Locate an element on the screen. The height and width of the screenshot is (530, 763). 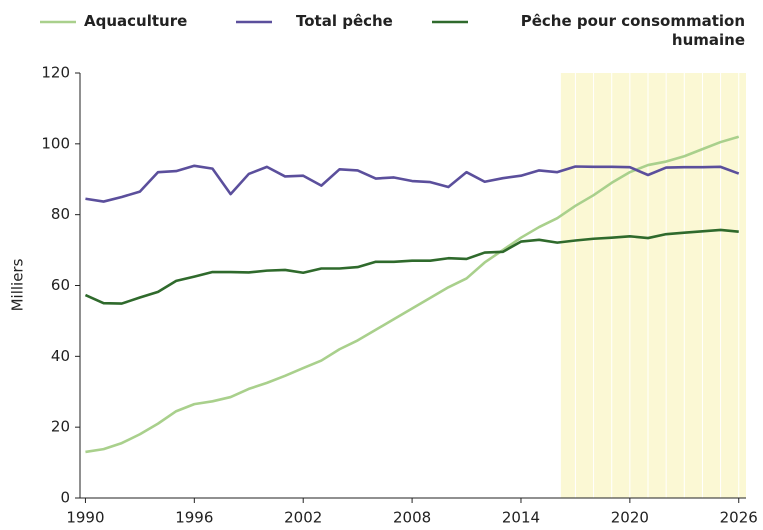
y-tick-label: 100 is located at coordinates (55, 143).